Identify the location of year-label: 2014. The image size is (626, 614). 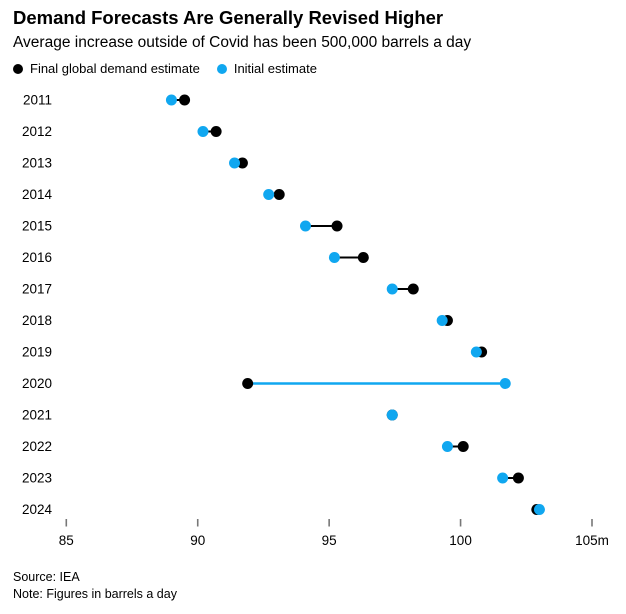
(37, 194).